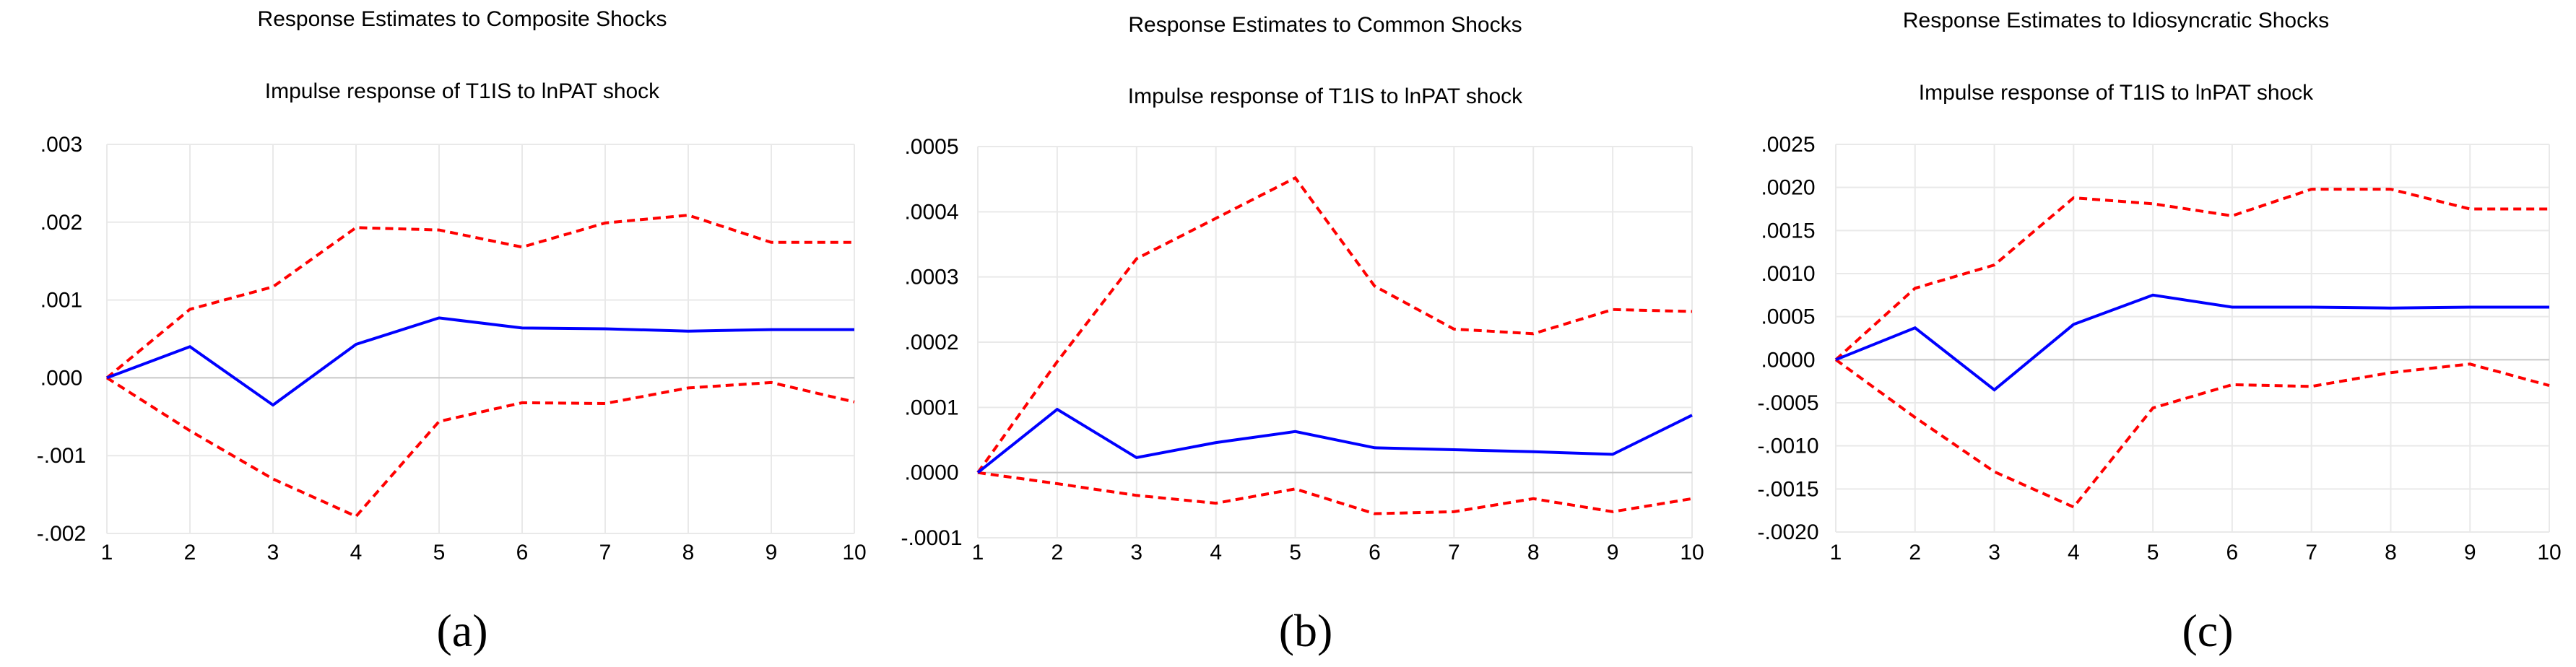 The height and width of the screenshot is (667, 2576). What do you see at coordinates (462, 19) in the screenshot?
I see `panel-title: Response Estimates to Composite Shocks` at bounding box center [462, 19].